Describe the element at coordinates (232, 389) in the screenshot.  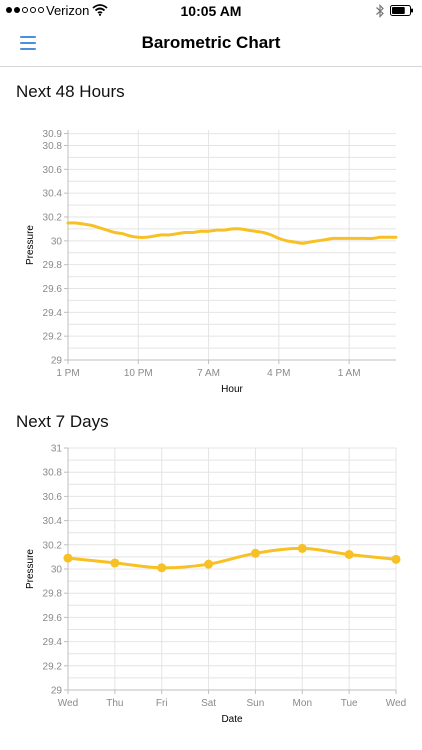
I see `x-axis-title: Hour` at that location.